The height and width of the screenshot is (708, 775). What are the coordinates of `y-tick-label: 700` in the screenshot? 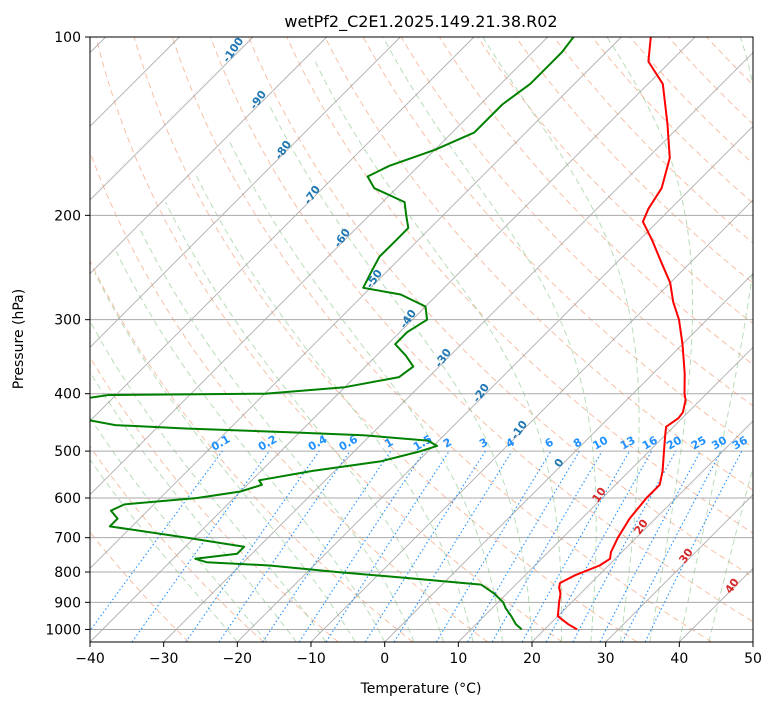 It's located at (67, 539).